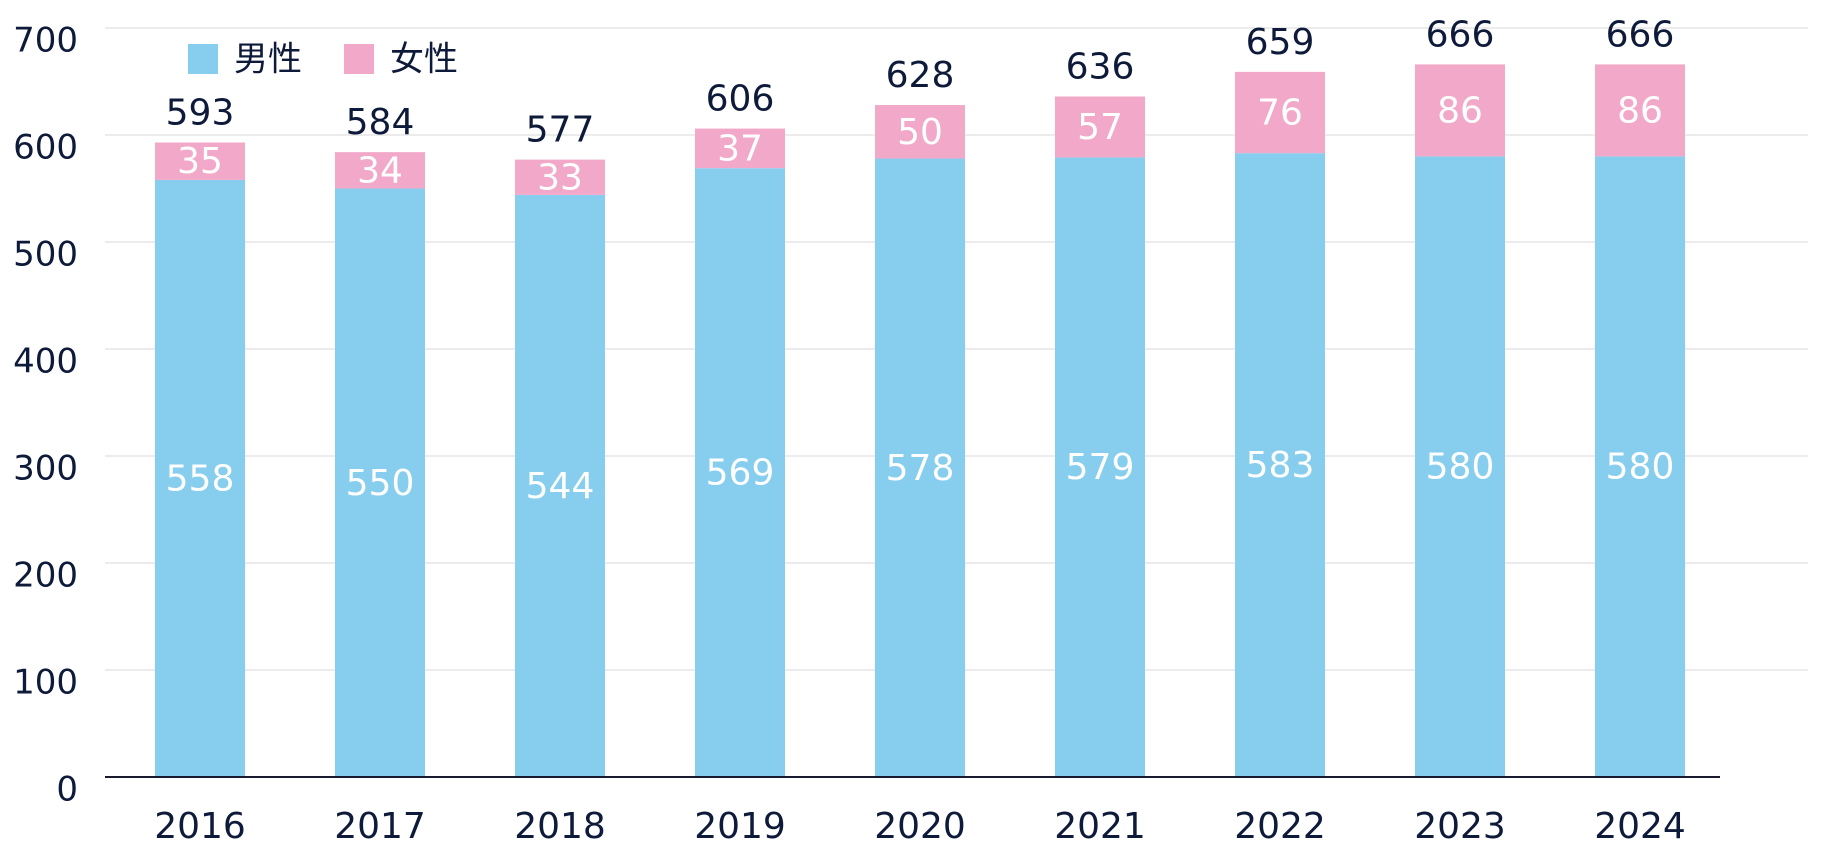 This screenshot has height=867, width=1824. Describe the element at coordinates (200, 826) in the screenshot. I see `x-tick-label-2016: 2016` at that location.